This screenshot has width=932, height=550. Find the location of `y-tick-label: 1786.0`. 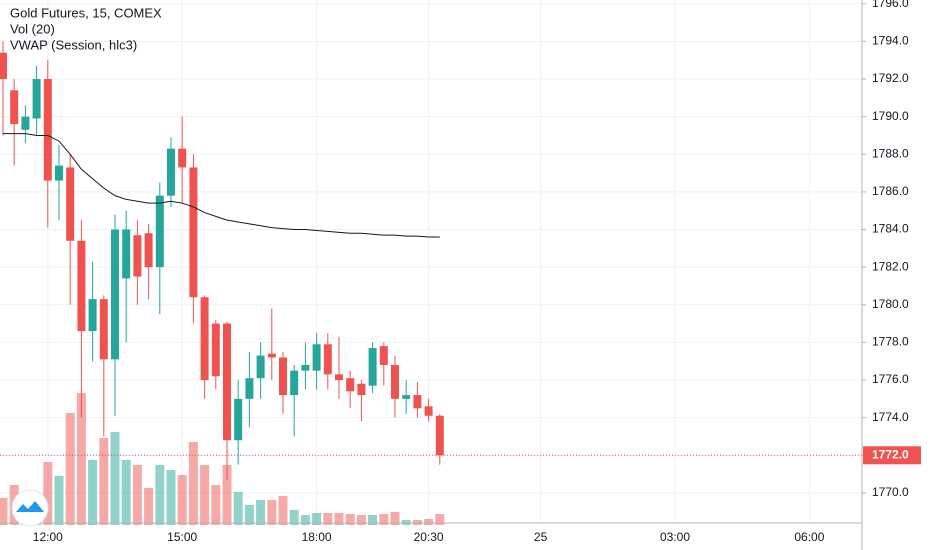

y-tick-label: 1786.0 is located at coordinates (890, 191).